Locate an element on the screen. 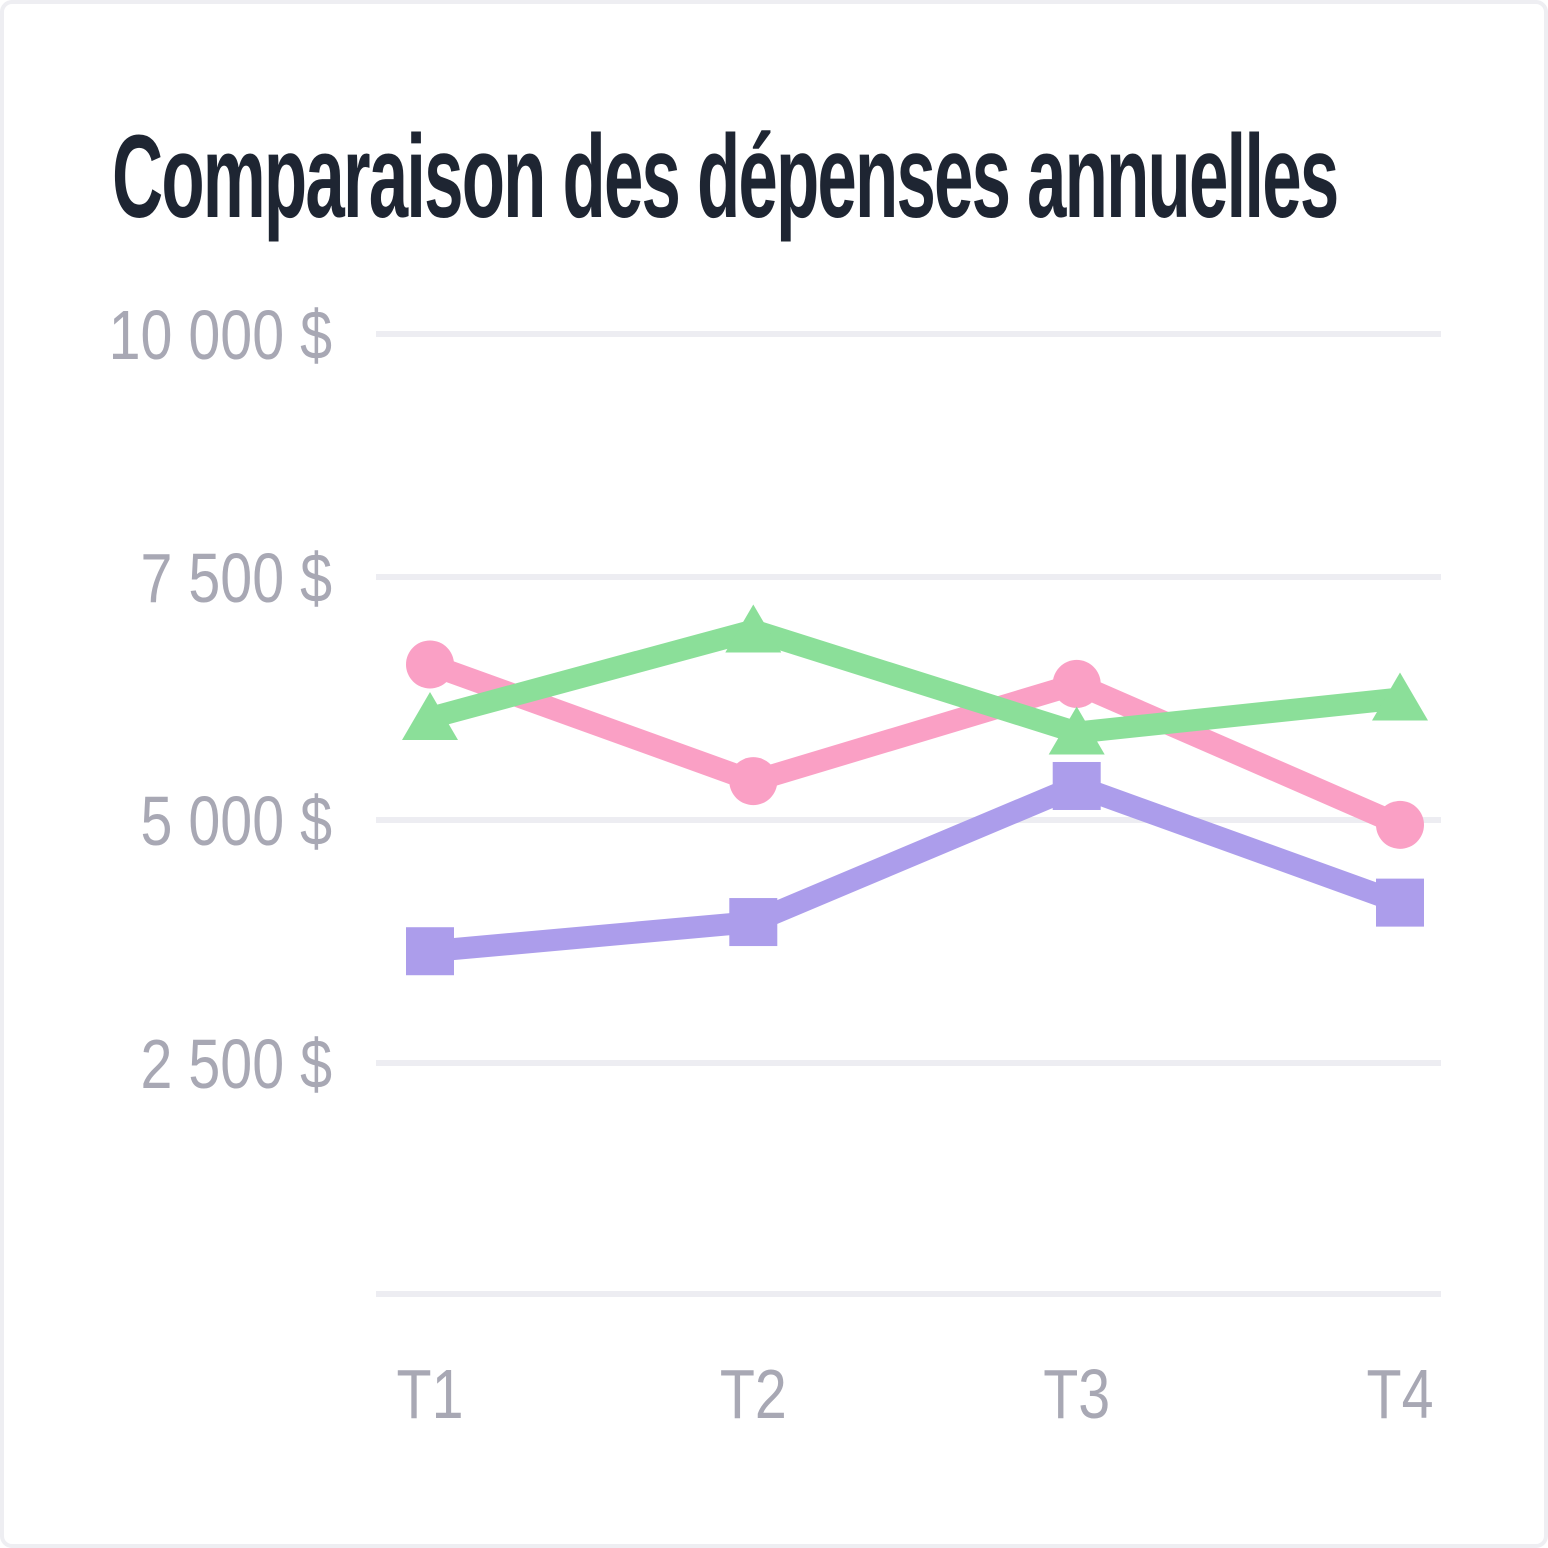  x-axis-tick-label: T4 is located at coordinates (1400, 1394).